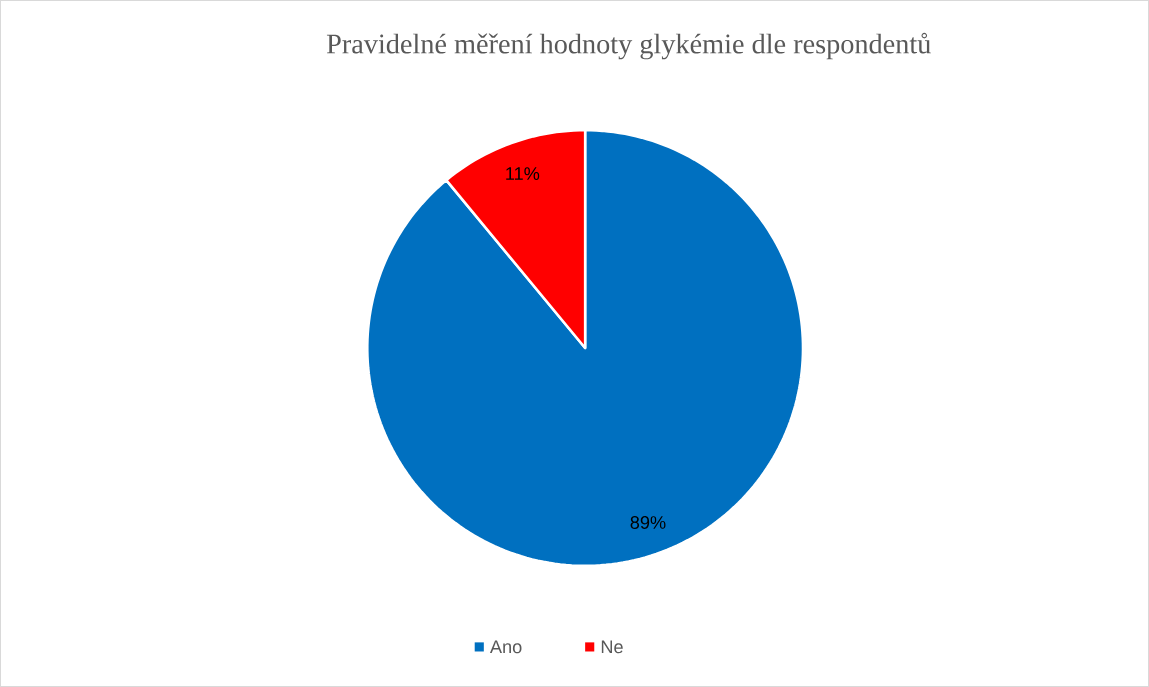 The width and height of the screenshot is (1149, 687). I want to click on data-label: 11%, so click(523, 173).